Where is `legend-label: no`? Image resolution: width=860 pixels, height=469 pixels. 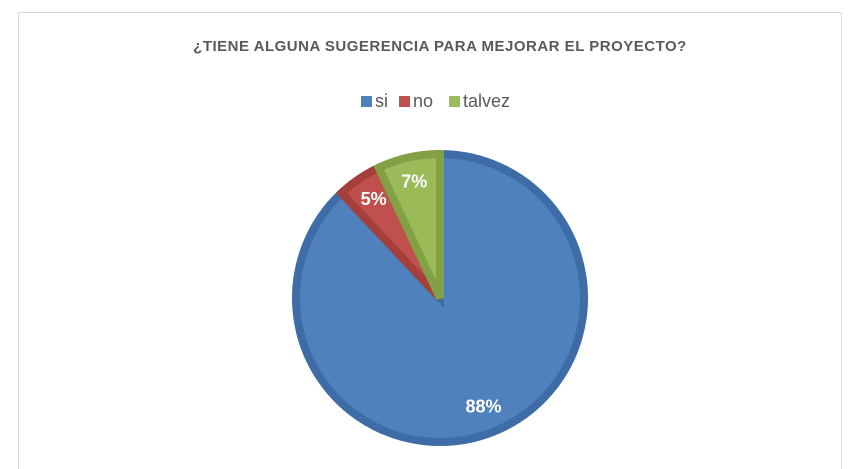 legend-label: no is located at coordinates (423, 101).